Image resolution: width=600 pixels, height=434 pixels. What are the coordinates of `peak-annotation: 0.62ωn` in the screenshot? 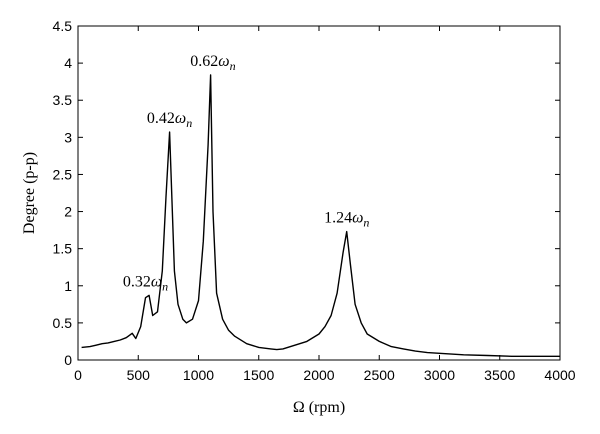 It's located at (212, 63).